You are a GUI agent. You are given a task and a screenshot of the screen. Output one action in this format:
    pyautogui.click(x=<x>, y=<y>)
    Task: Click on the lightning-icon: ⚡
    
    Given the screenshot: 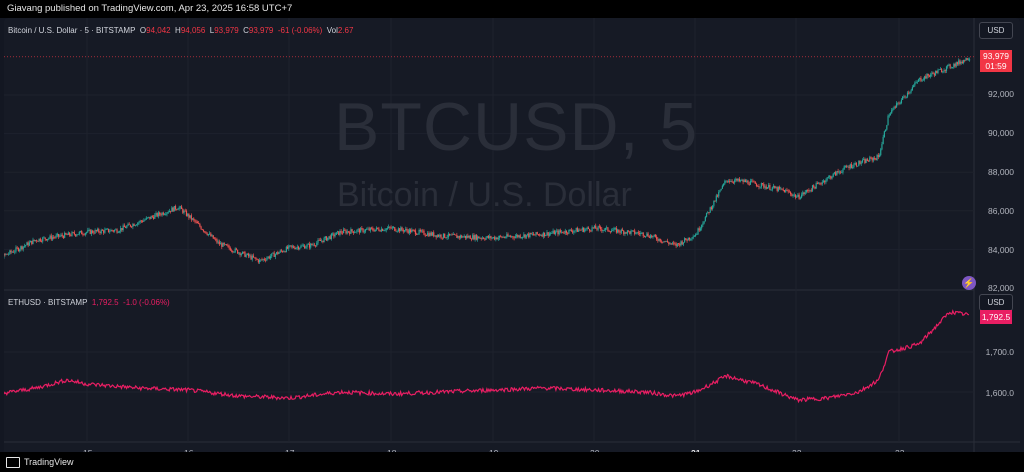 What is the action you would take?
    pyautogui.click(x=969, y=283)
    